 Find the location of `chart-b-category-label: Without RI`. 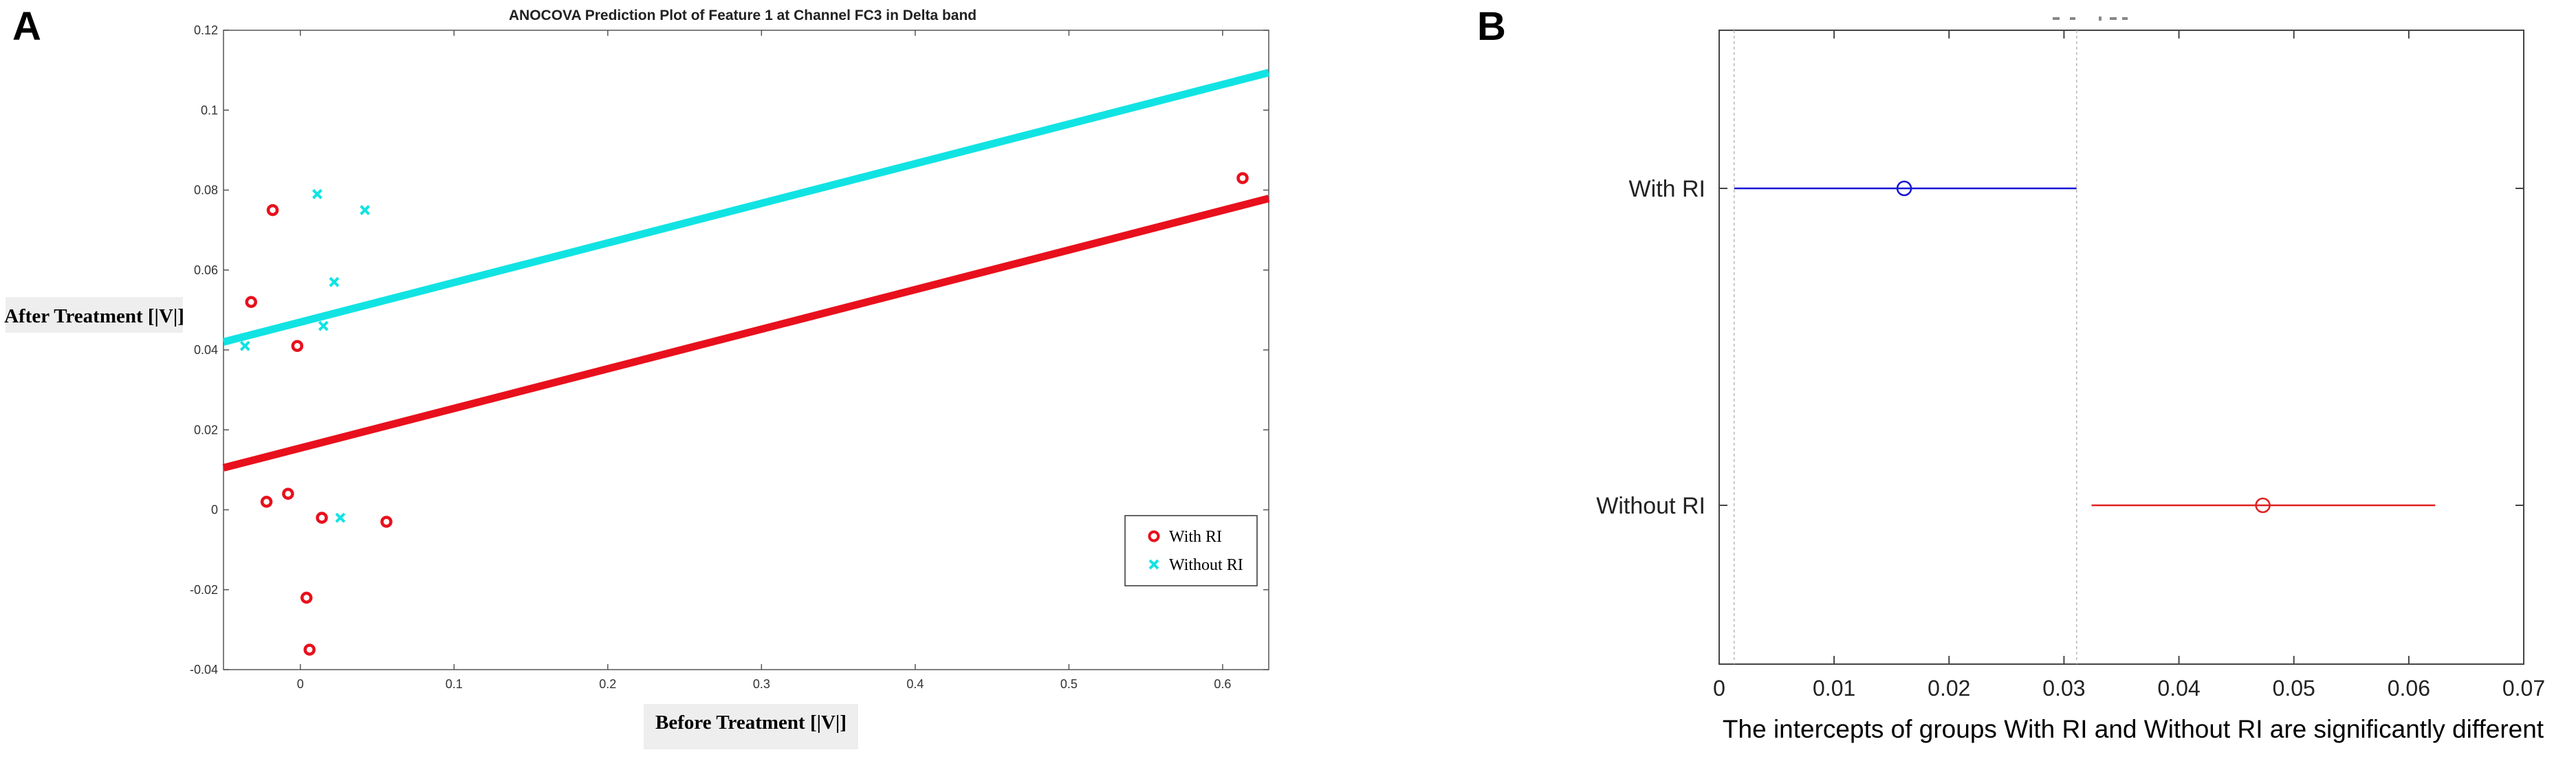

chart-b-category-label: Without RI is located at coordinates (1650, 506).